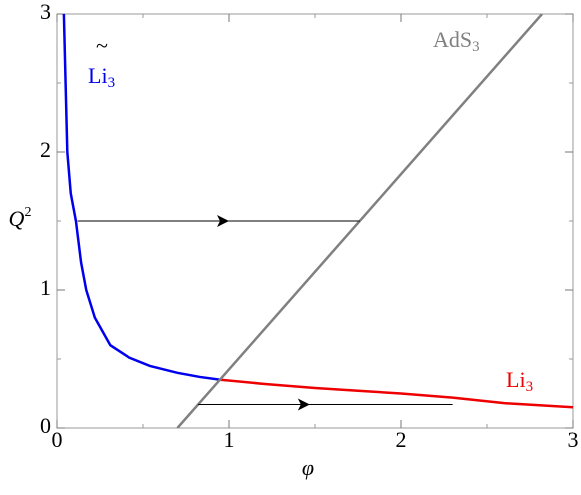  Describe the element at coordinates (401, 439) in the screenshot. I see `x-tick-label: 2` at that location.